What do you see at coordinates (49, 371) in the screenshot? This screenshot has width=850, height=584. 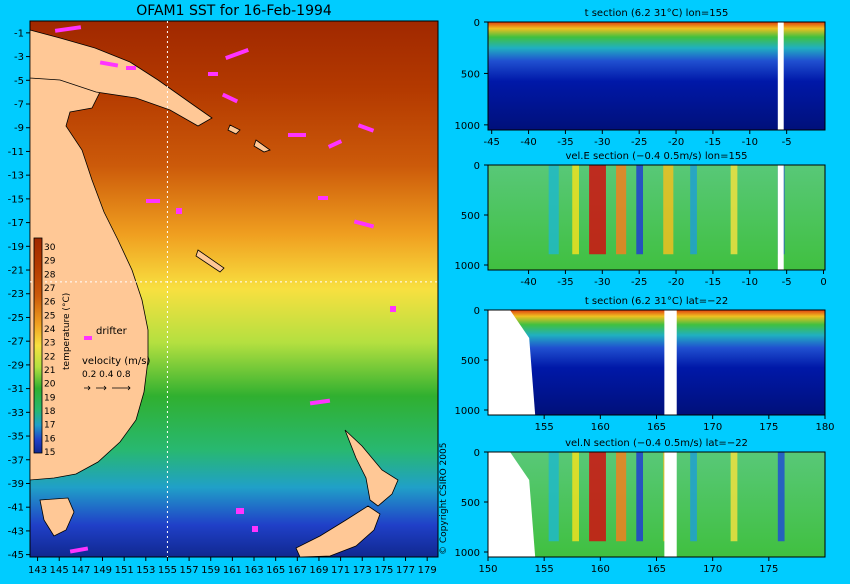 I see `colorbar-tick-label: 21` at bounding box center [49, 371].